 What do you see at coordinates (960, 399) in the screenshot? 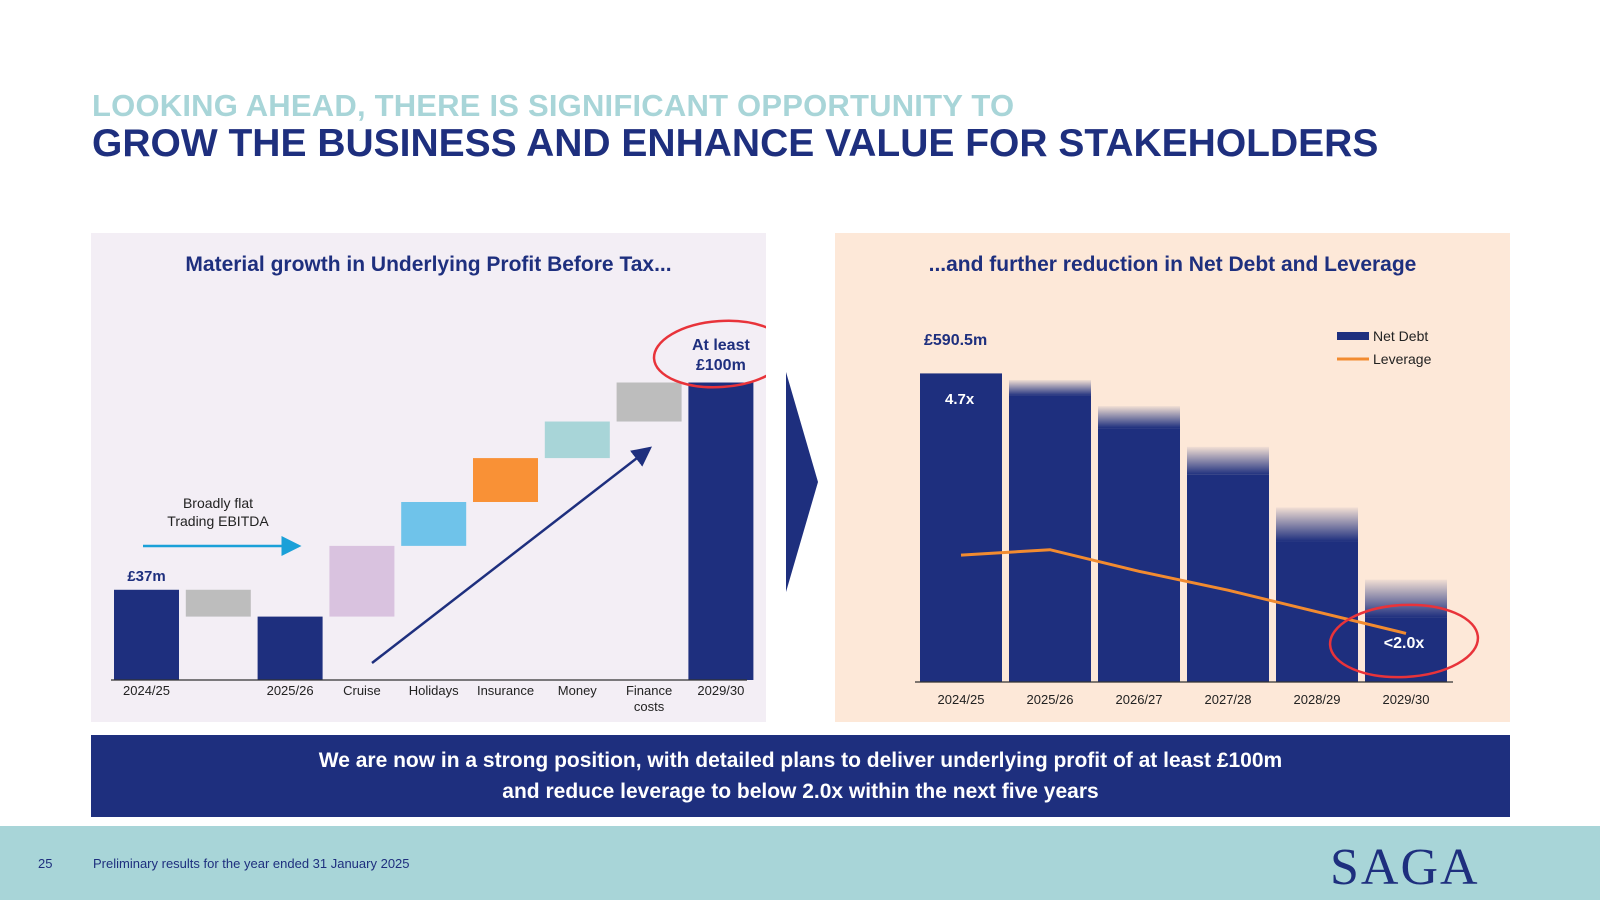
I see `data-label-leverage-first: 4.7x` at bounding box center [960, 399].